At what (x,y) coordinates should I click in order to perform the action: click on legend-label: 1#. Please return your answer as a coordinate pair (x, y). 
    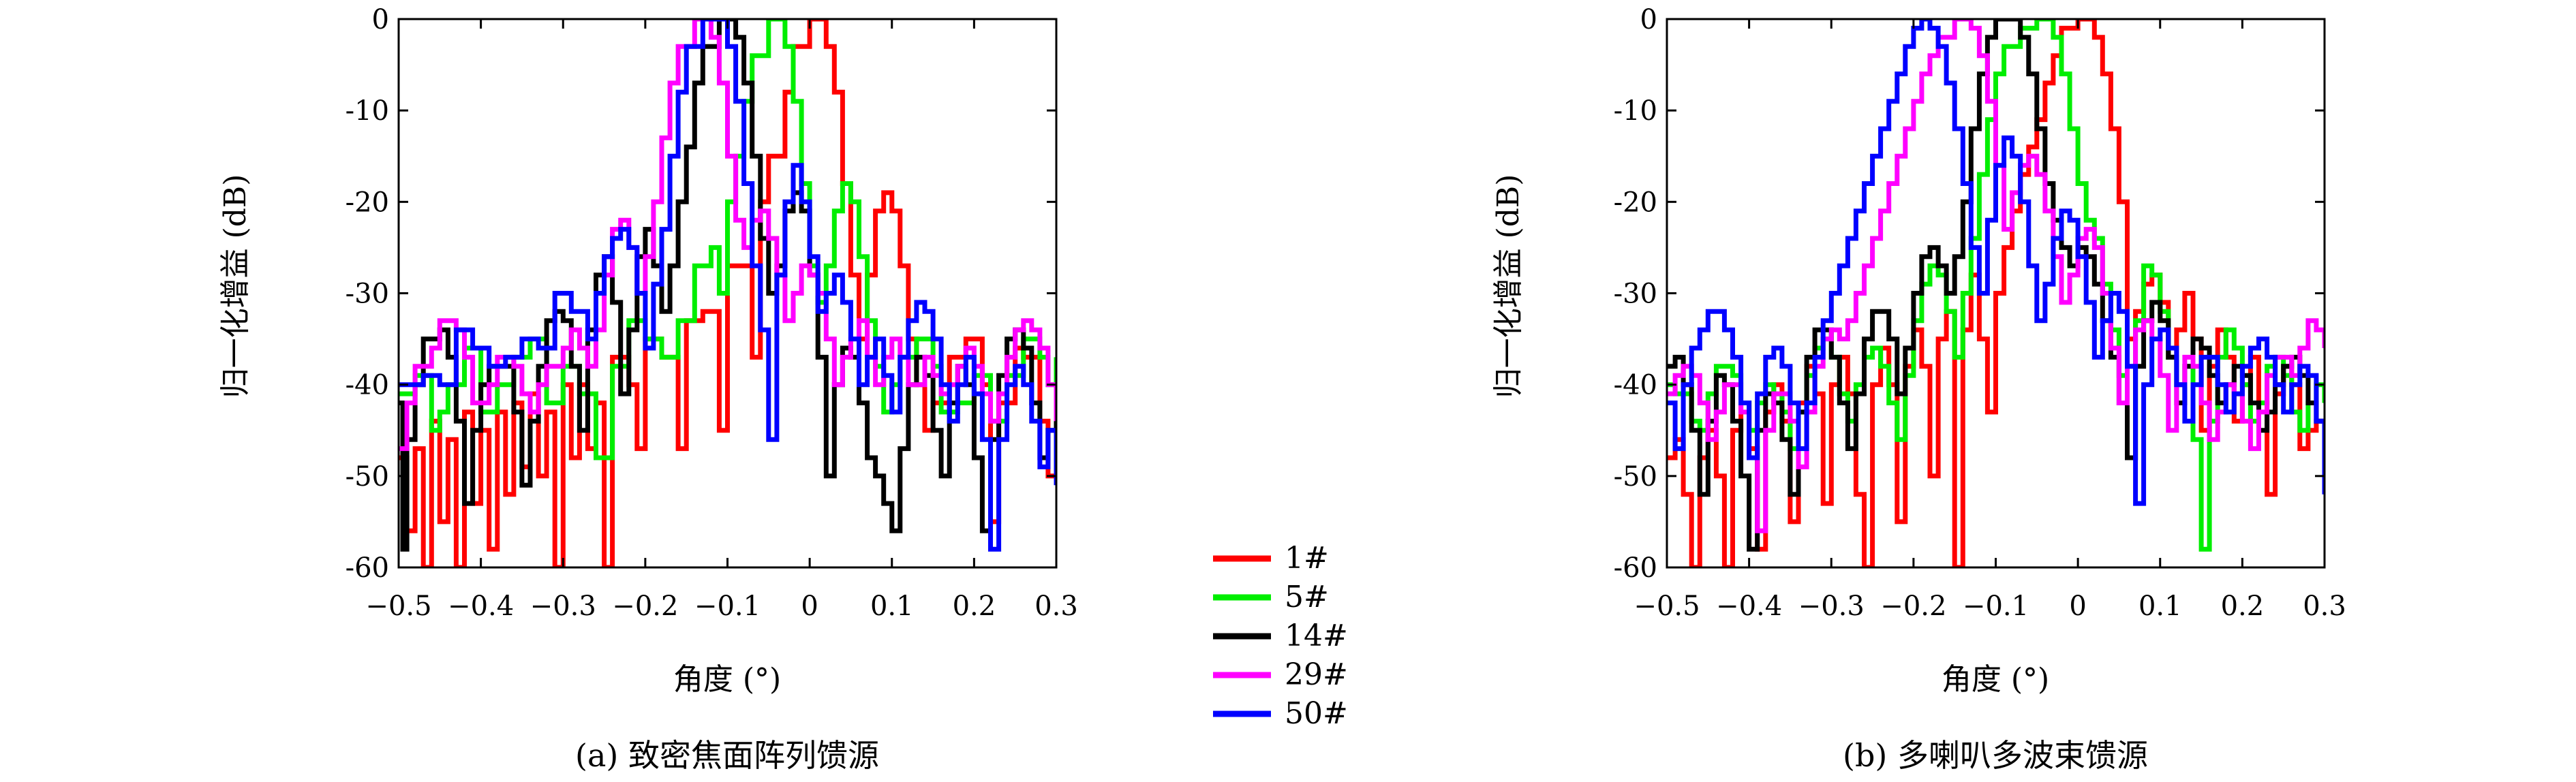
    Looking at the image, I should click on (1307, 558).